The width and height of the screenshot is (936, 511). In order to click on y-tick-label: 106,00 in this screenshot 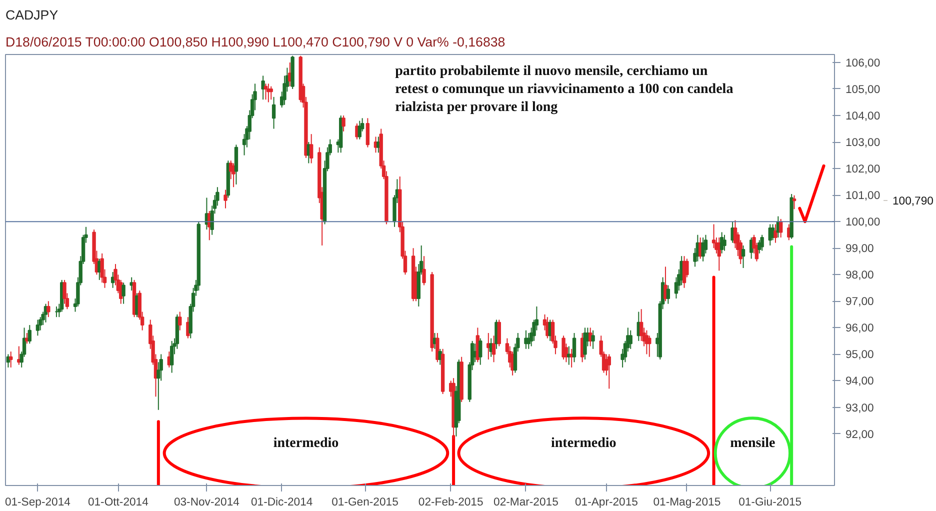, I will do `click(863, 63)`.